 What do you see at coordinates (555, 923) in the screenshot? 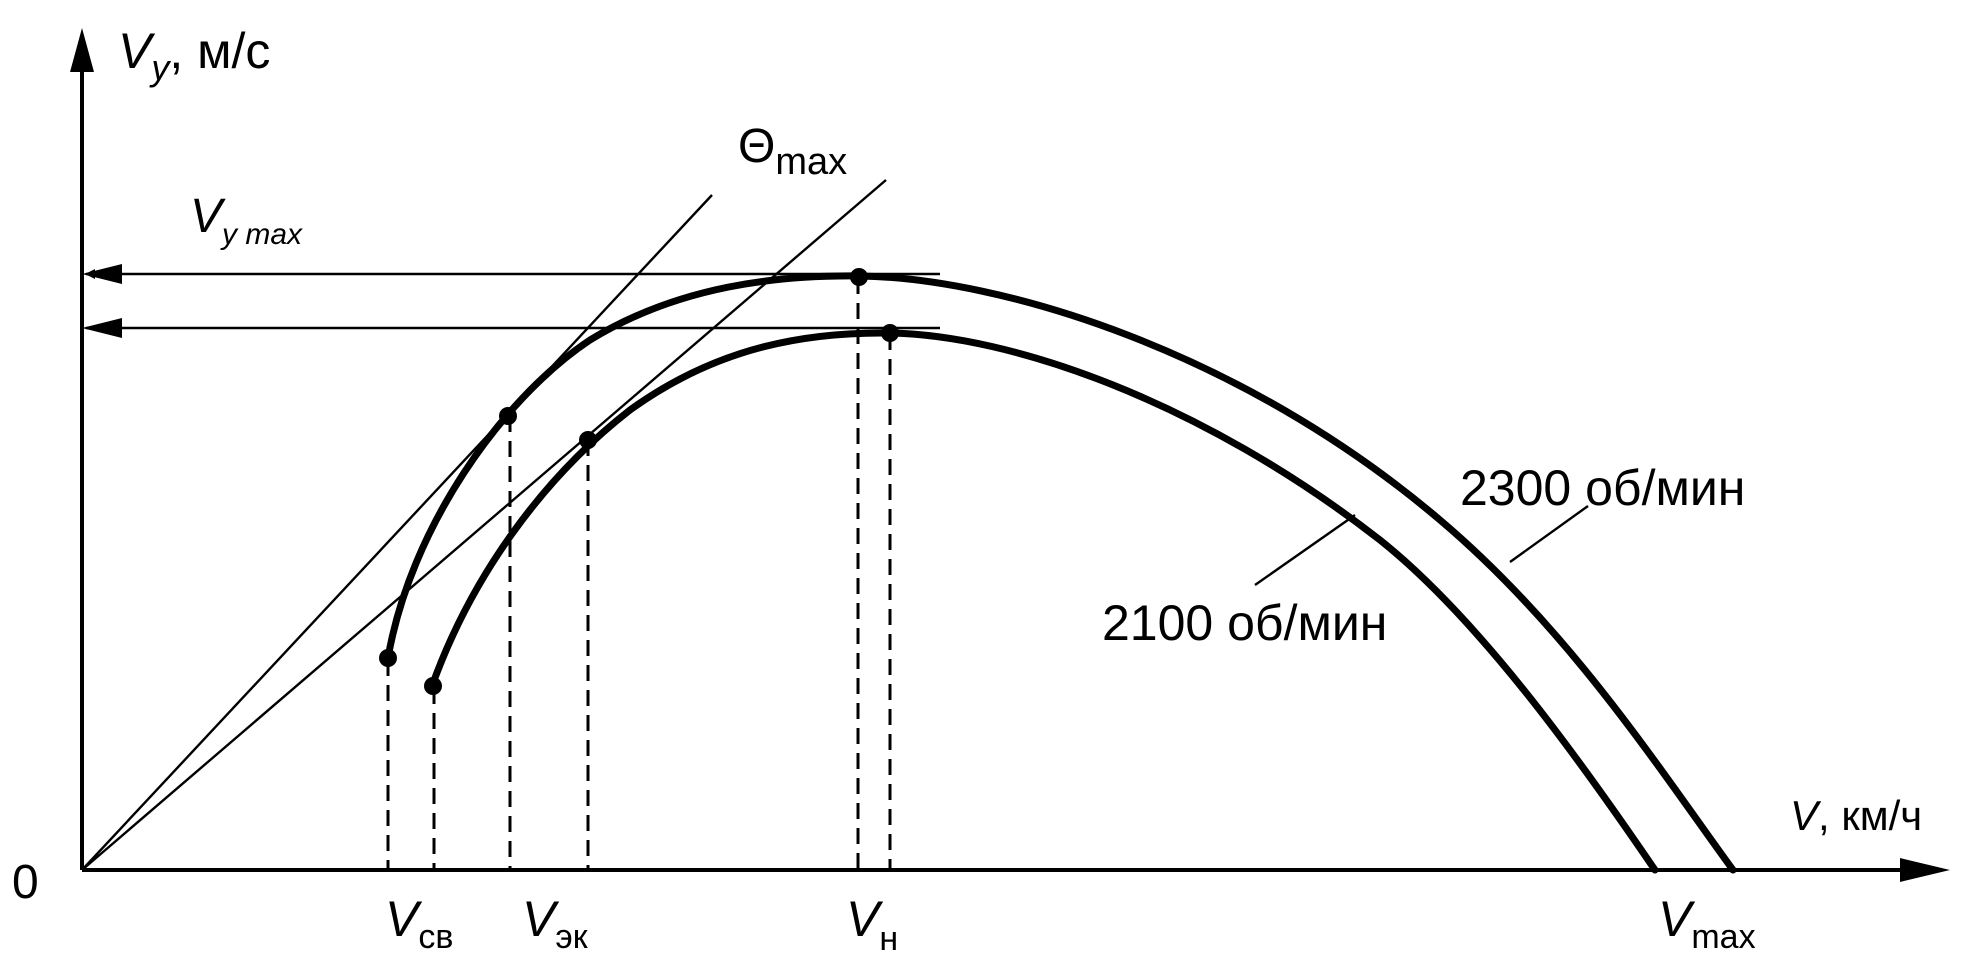
I see `label-v-ek: Vэк` at bounding box center [555, 923].